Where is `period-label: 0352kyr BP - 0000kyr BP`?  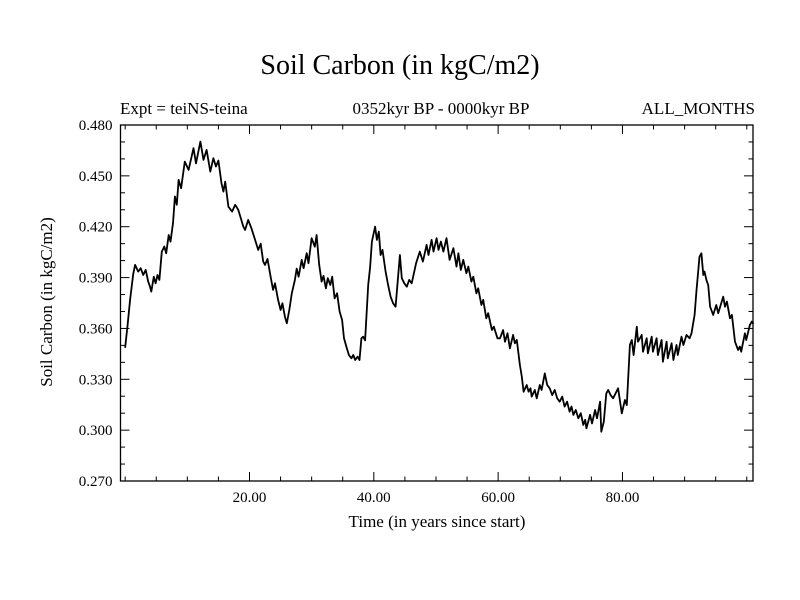
period-label: 0352kyr BP - 0000kyr BP is located at coordinates (441, 108).